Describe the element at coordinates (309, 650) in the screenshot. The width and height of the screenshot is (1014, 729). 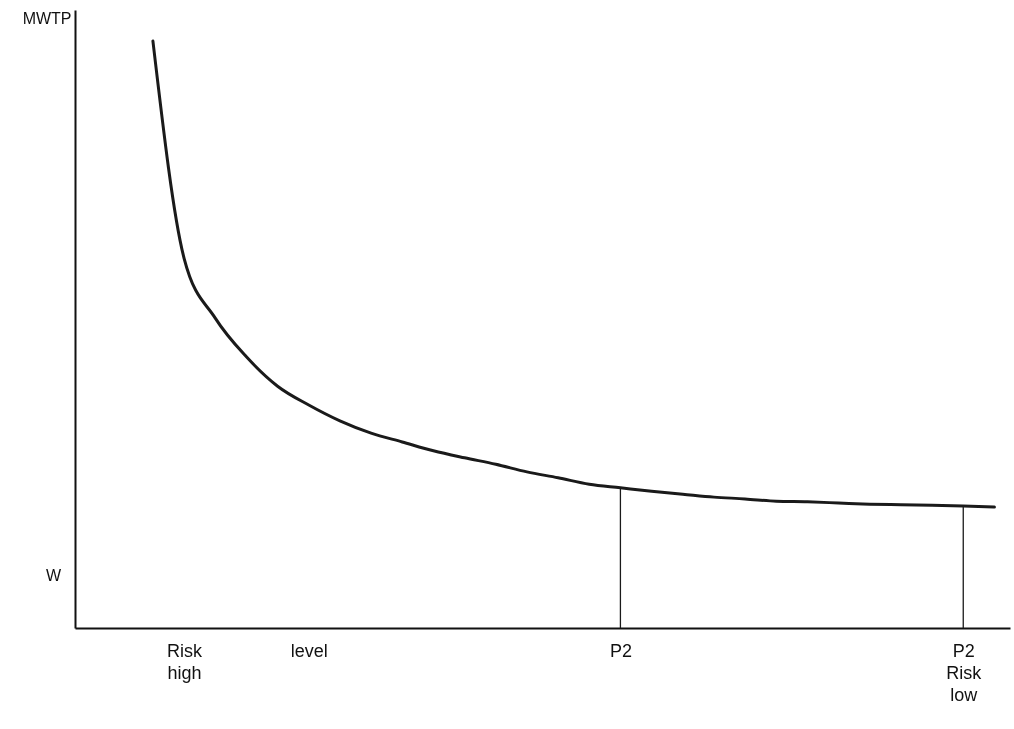
I see `x-tick-label: level` at that location.